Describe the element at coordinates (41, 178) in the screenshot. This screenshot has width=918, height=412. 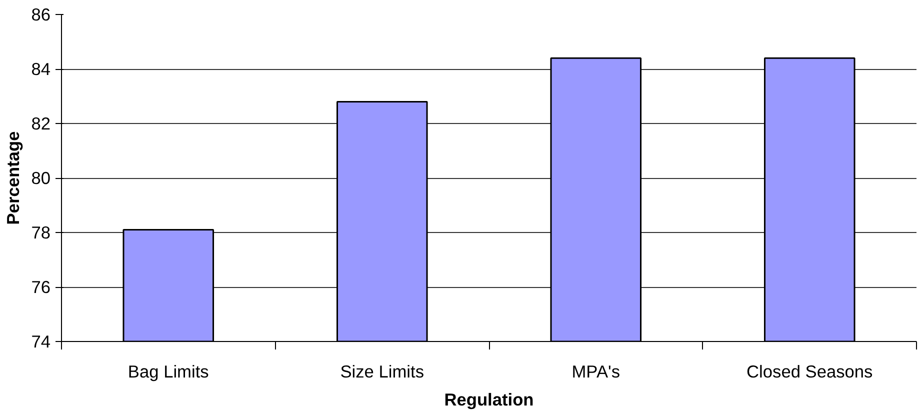
I see `y-tick-label: 80` at that location.